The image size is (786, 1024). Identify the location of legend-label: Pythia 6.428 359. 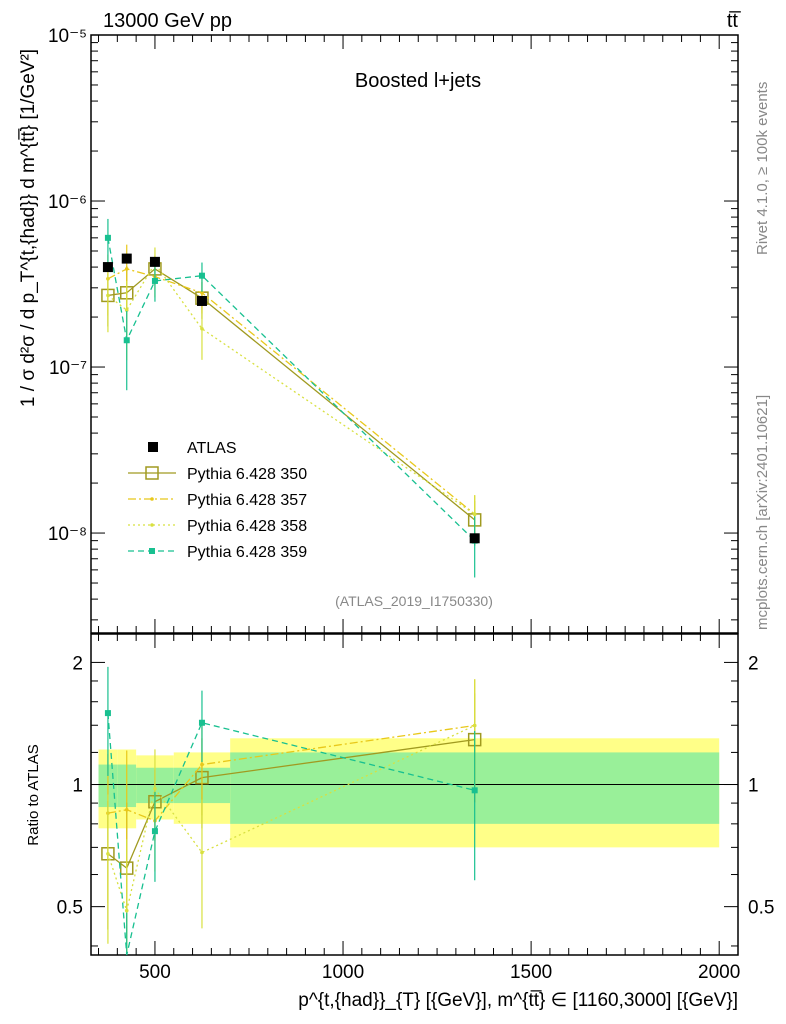
(247, 552).